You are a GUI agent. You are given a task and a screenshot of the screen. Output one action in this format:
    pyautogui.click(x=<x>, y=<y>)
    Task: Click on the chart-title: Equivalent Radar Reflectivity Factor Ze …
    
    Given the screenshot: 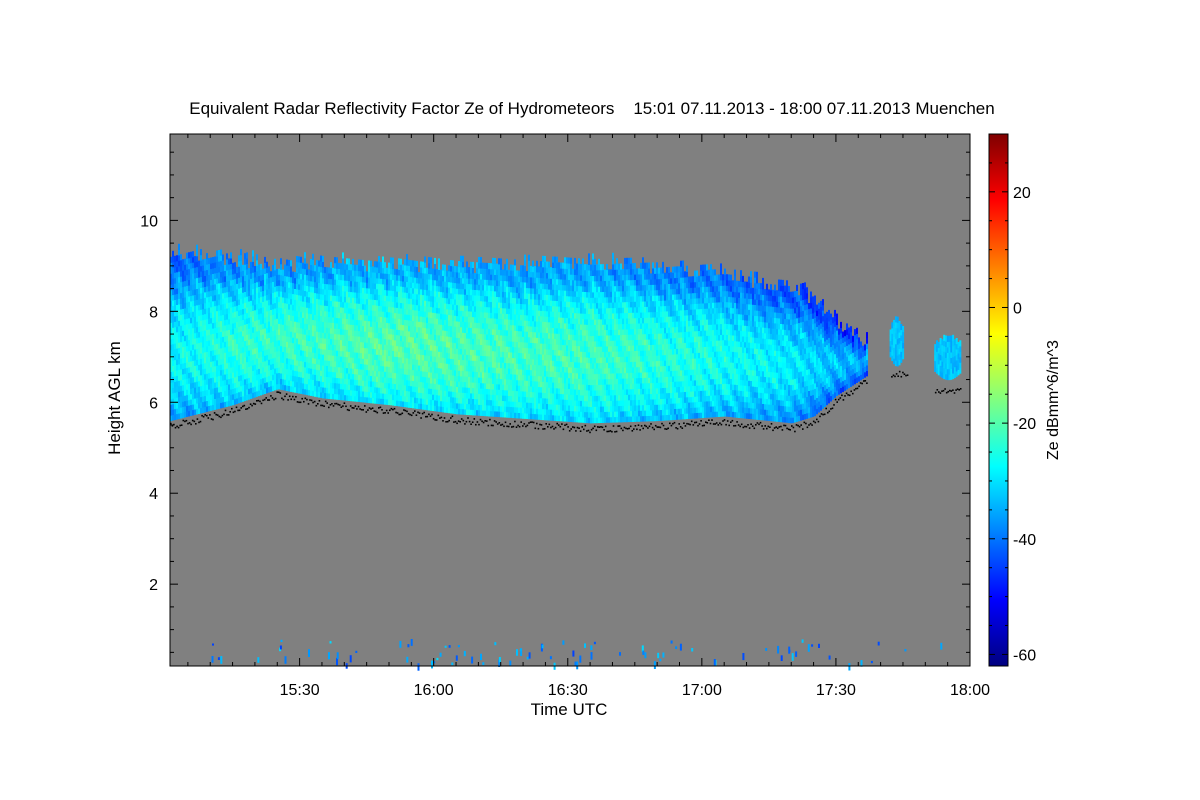 What is the action you would take?
    pyautogui.click(x=591, y=108)
    